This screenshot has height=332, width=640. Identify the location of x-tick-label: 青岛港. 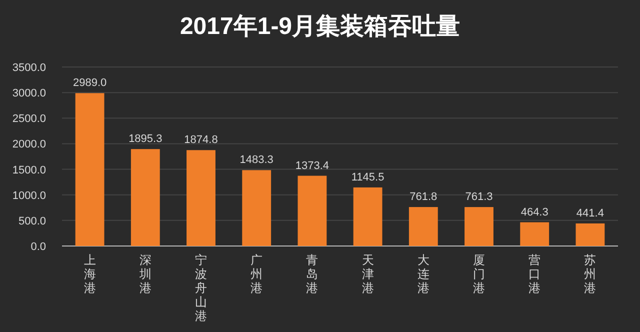
(312, 274).